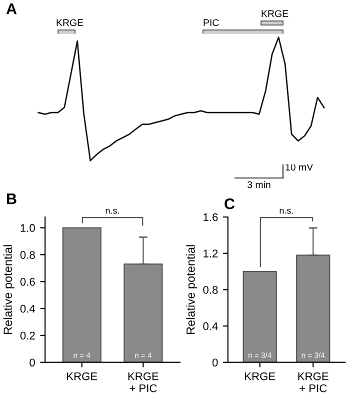 This screenshot has height=396, width=355. What do you see at coordinates (211, 22) in the screenshot?
I see `text: PIC` at bounding box center [211, 22].